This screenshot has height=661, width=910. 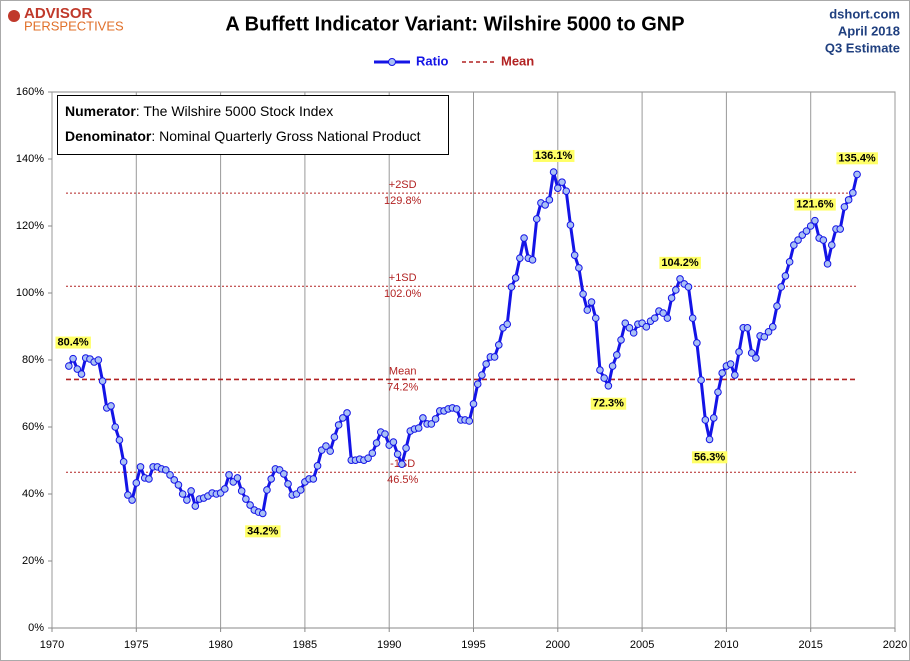 I want to click on note-term: Denominator, so click(x=108, y=136).